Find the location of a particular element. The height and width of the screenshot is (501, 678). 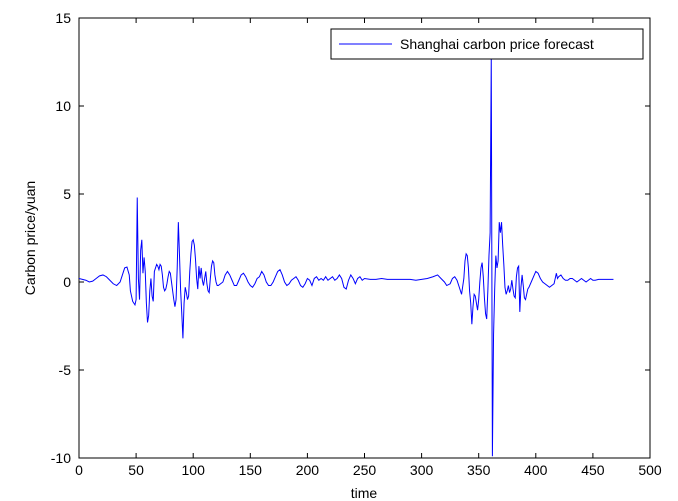

y-tick-label: 0 is located at coordinates (67, 282).